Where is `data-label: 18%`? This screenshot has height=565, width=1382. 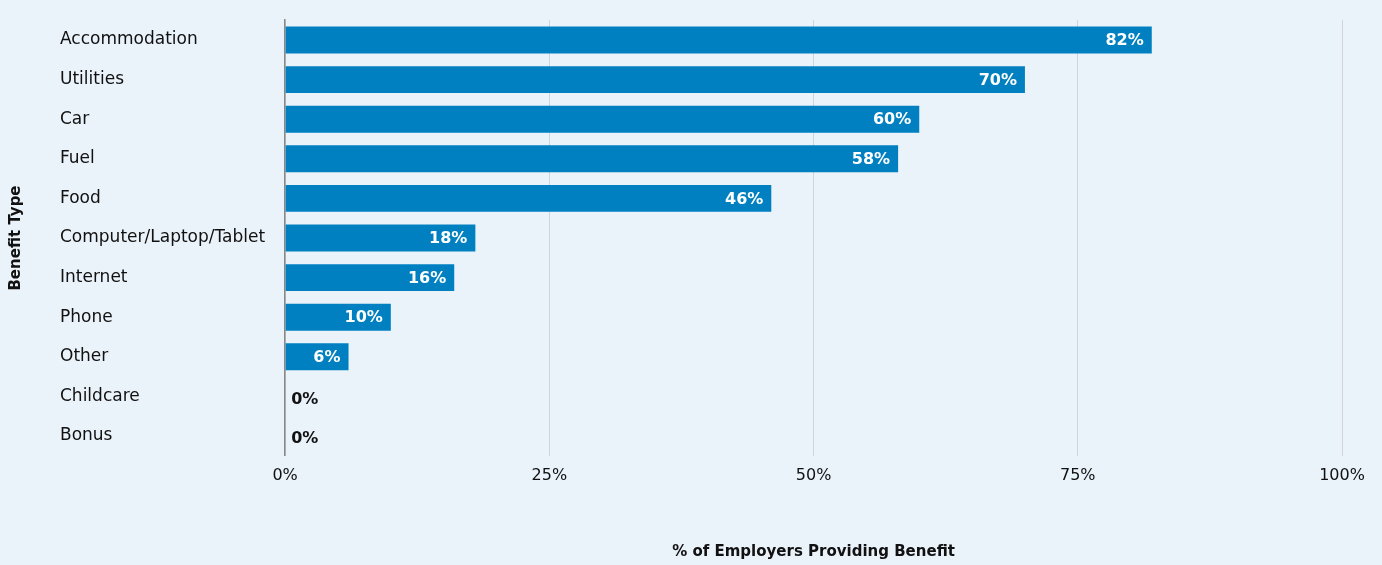
data-label: 18% is located at coordinates (448, 238).